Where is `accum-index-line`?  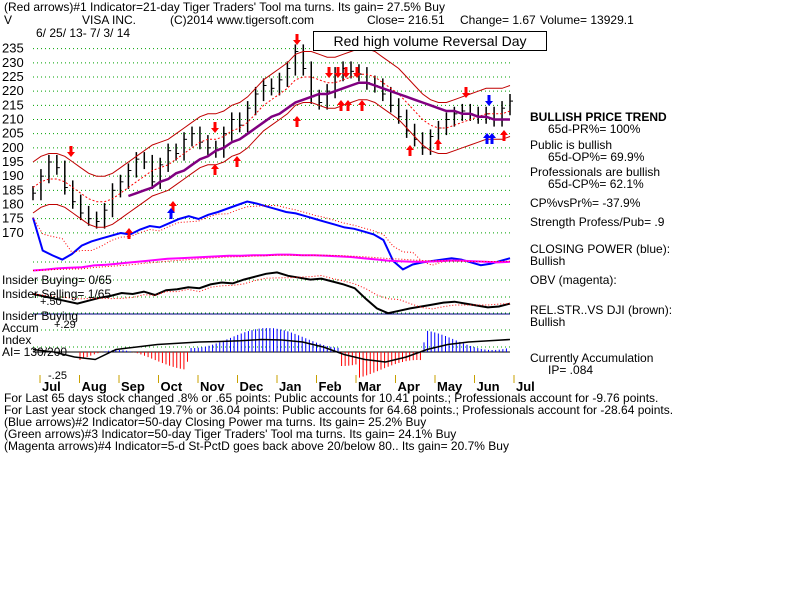
accum-index-line is located at coordinates (271, 350).